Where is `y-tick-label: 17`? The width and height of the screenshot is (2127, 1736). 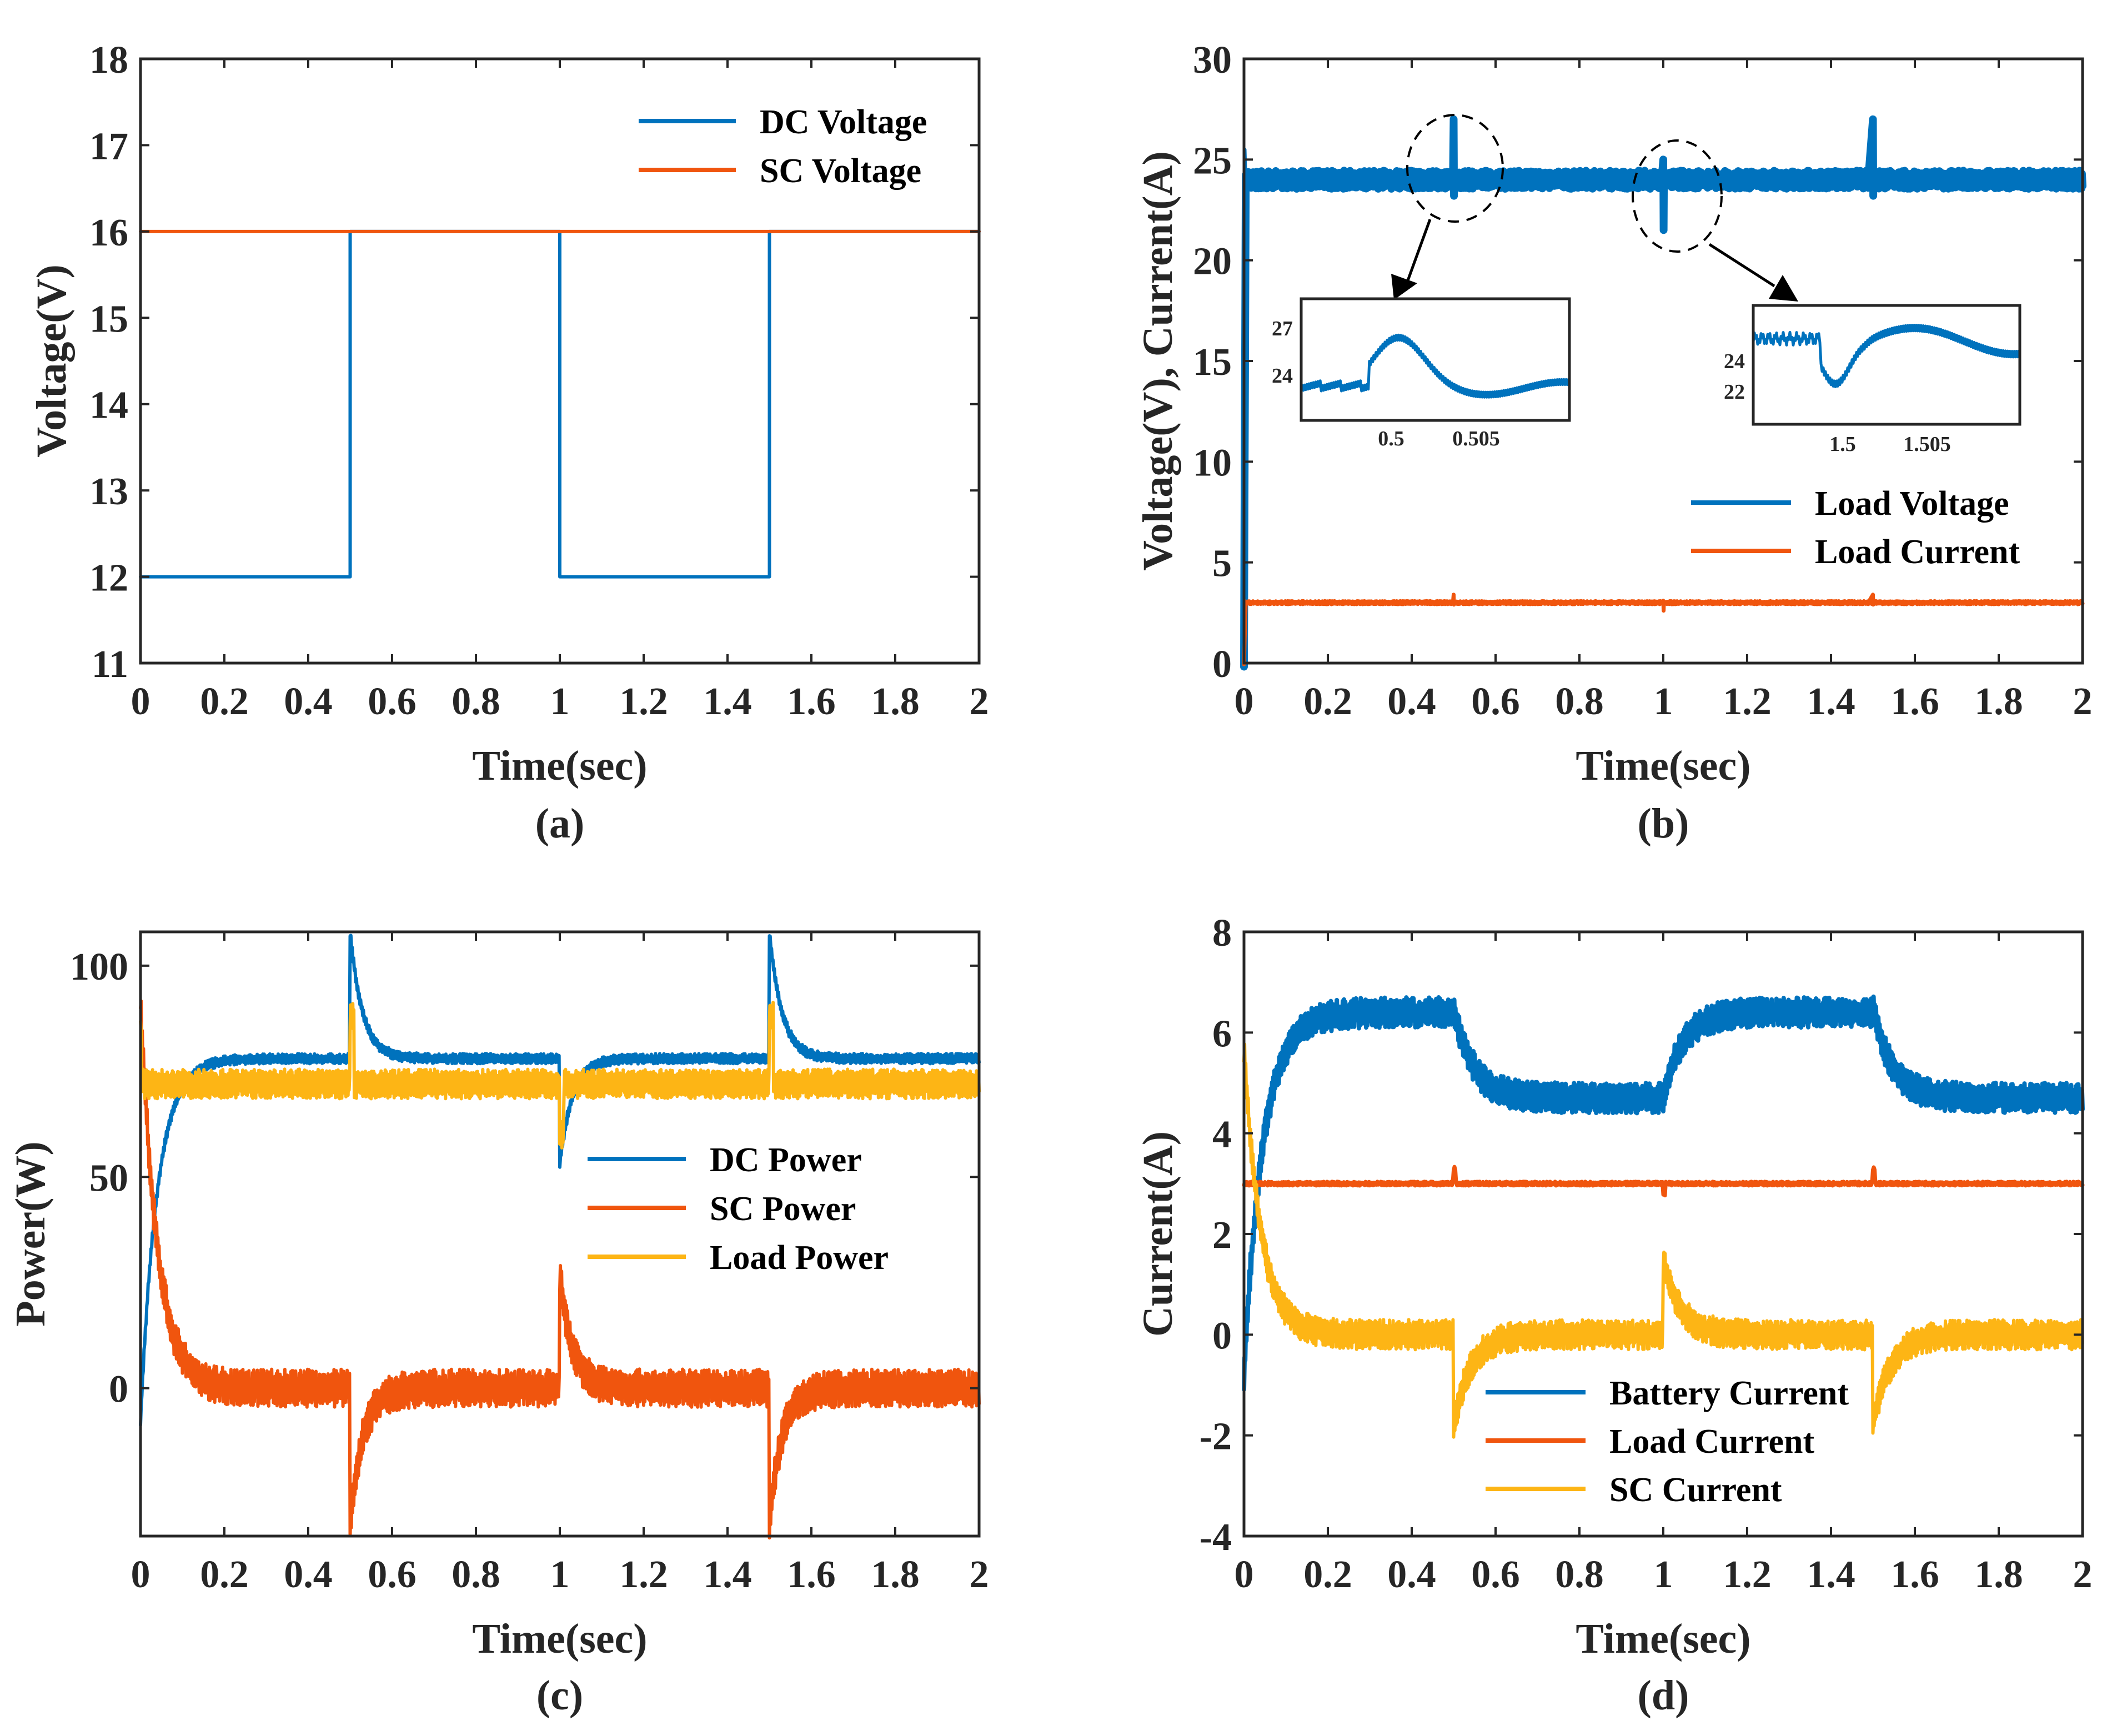 y-tick-label: 17 is located at coordinates (108, 146).